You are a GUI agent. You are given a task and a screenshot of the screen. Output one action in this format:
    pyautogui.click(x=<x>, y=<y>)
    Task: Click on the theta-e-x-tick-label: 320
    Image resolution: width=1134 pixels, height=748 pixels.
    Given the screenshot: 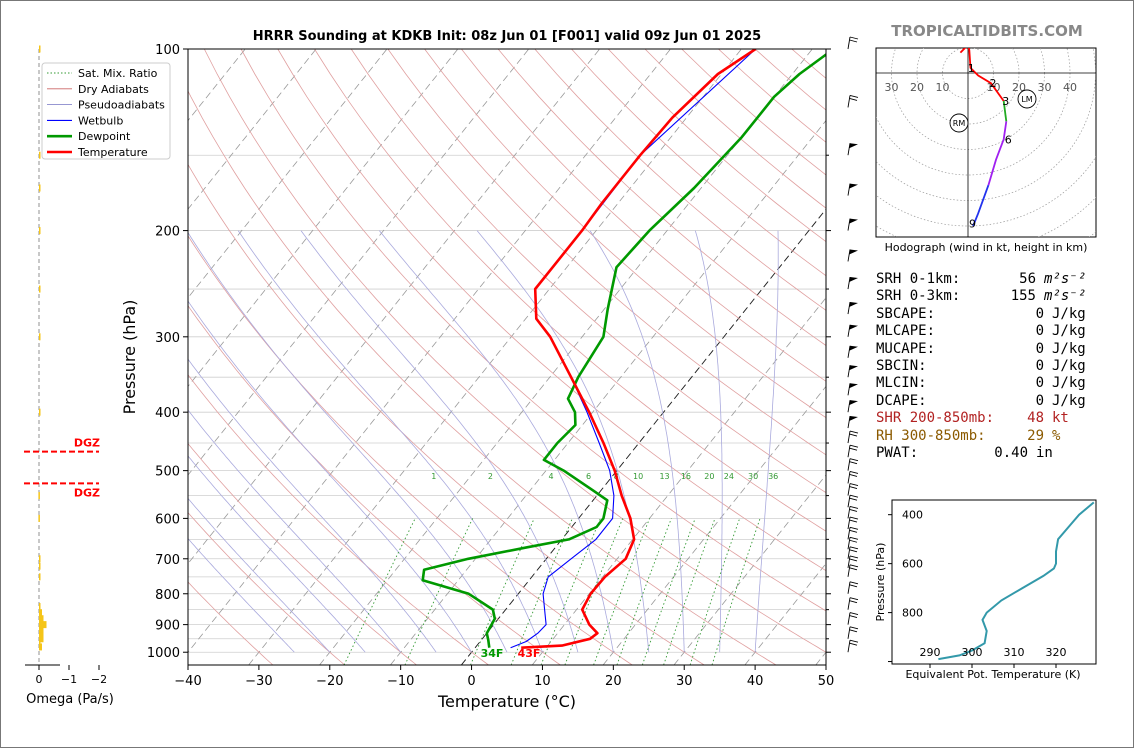 What is the action you would take?
    pyautogui.click(x=1056, y=652)
    